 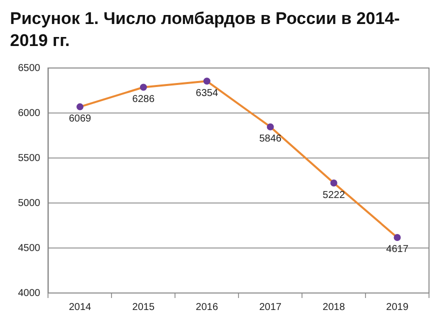 What do you see at coordinates (397, 250) in the screenshot?
I see `data-label: 4617` at bounding box center [397, 250].